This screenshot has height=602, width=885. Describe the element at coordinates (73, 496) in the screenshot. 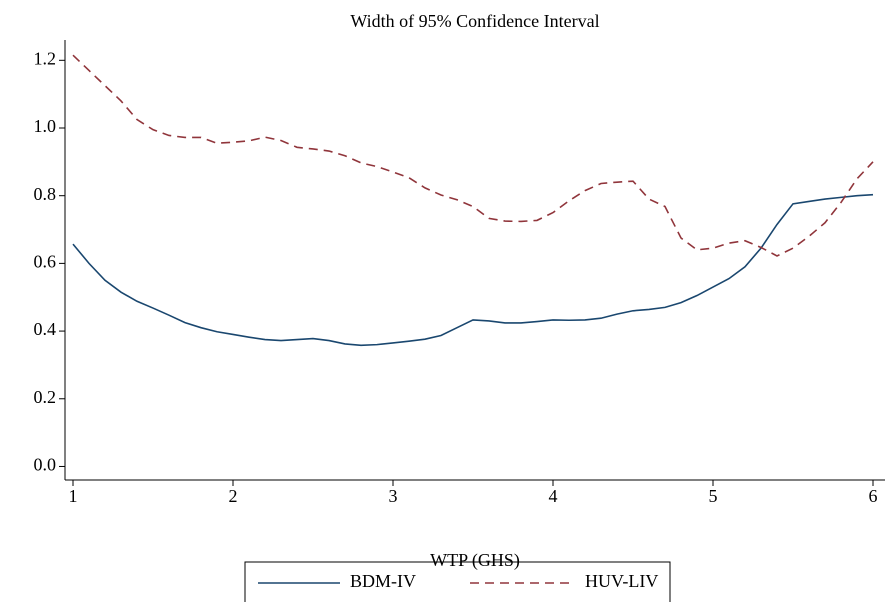

I see `x-tick-label: 1` at that location.